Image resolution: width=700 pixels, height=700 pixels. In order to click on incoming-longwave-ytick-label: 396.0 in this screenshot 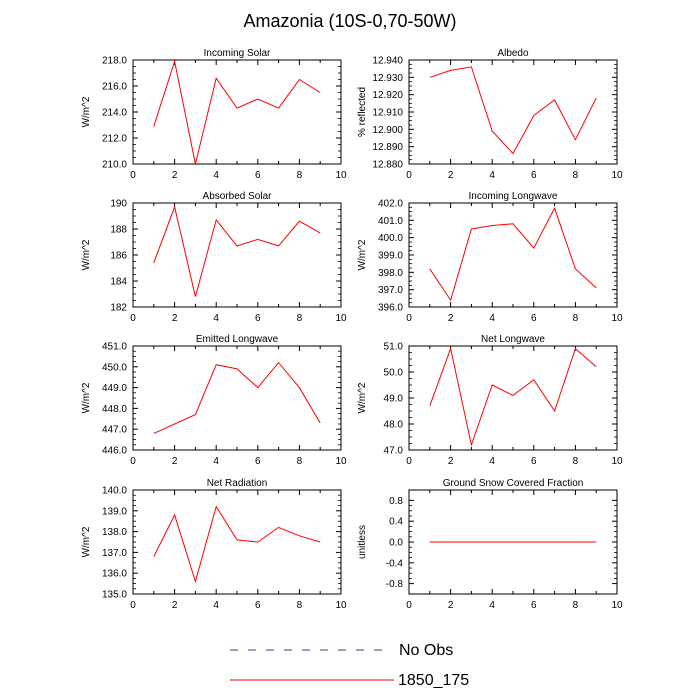, I will do `click(390, 308)`.